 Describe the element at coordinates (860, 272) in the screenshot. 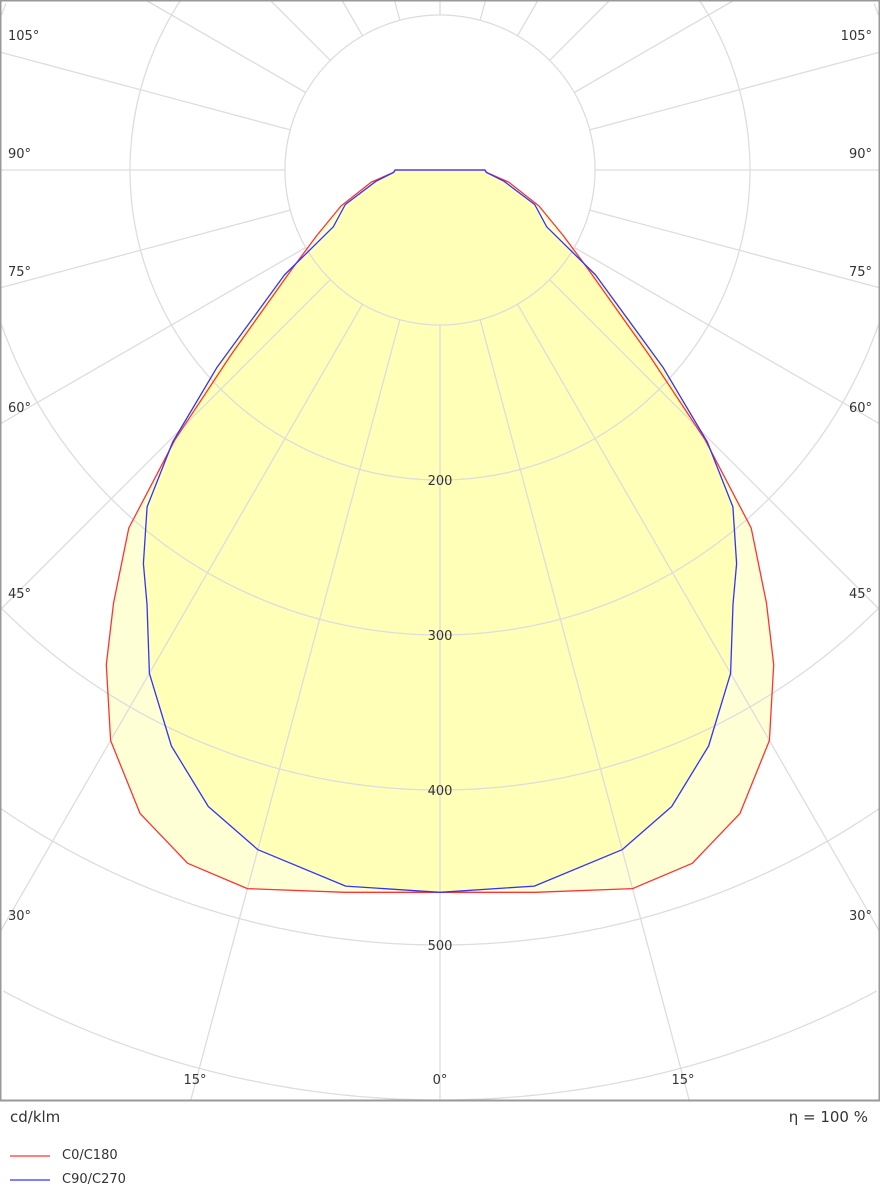

I see `angle-label-right: 75°` at that location.